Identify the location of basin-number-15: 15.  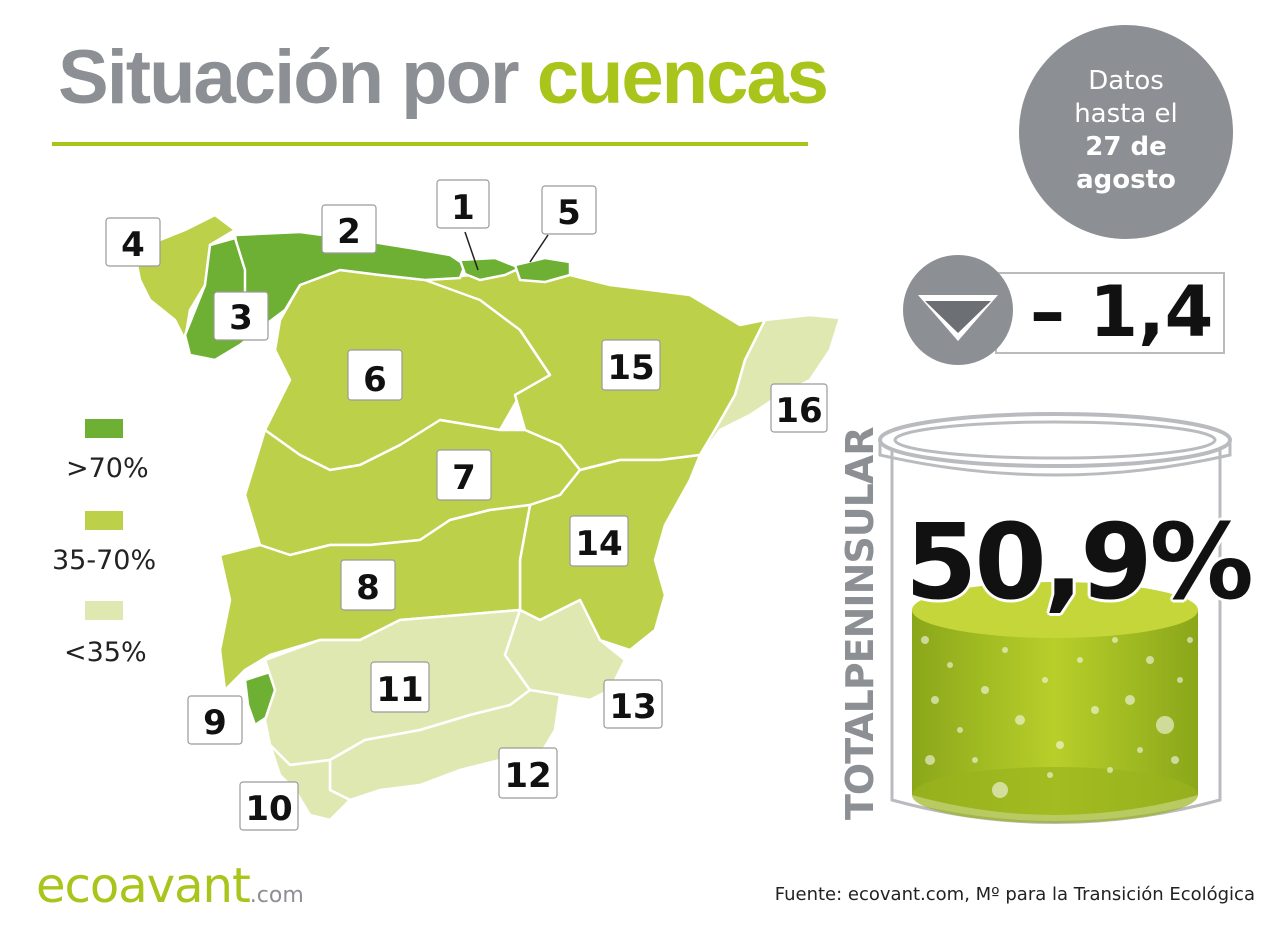
(630, 368).